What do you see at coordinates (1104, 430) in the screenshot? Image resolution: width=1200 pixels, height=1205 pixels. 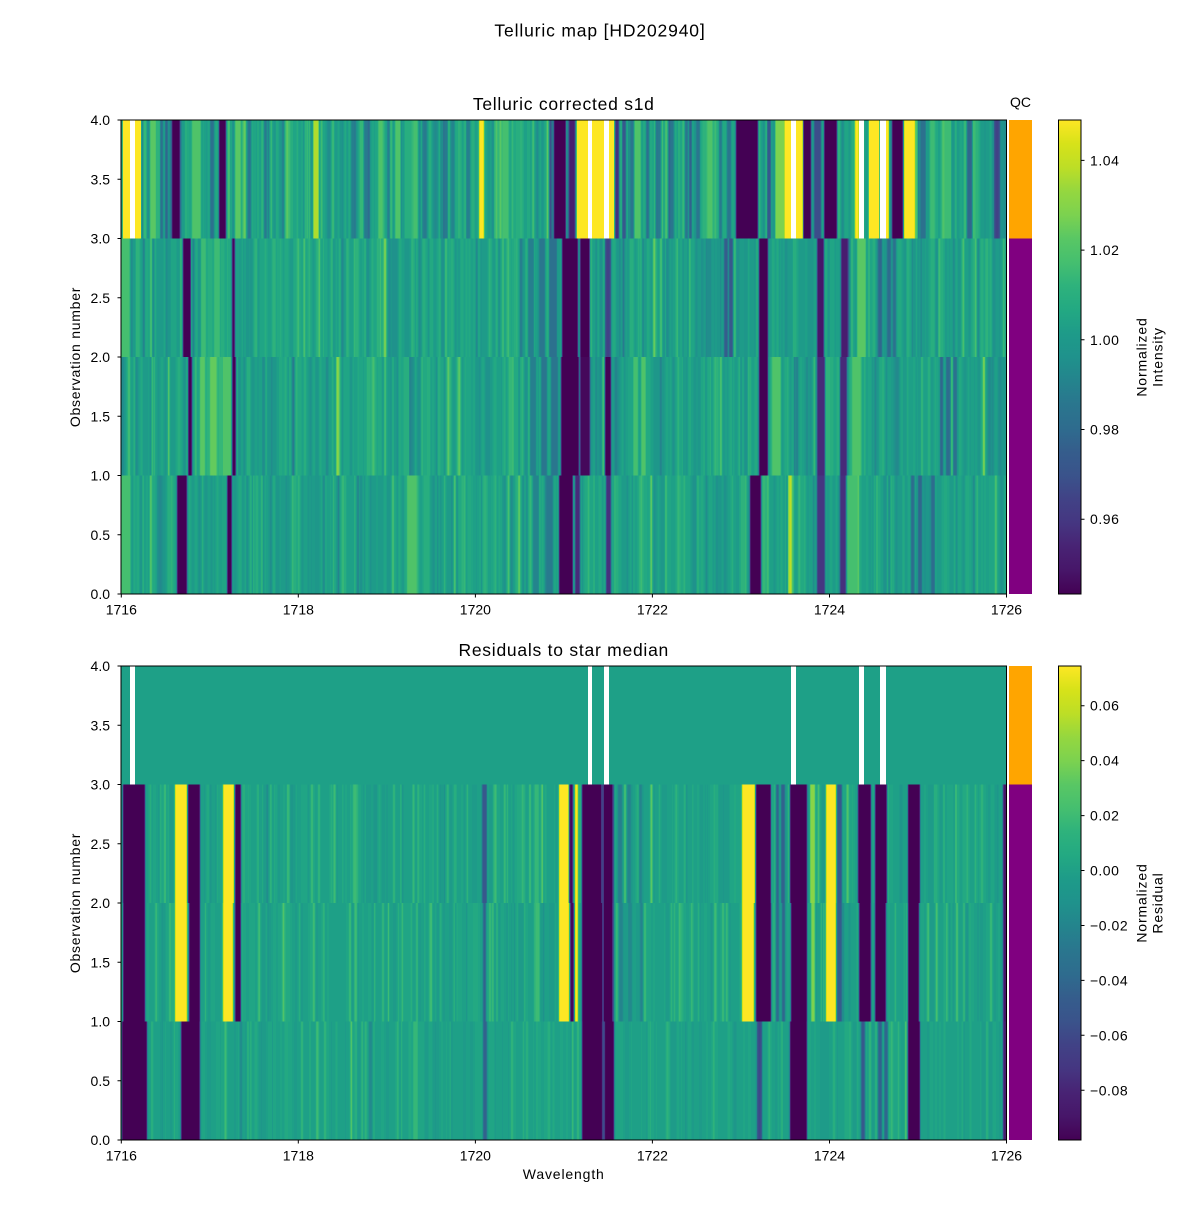 I see `svg-text: 0.98` at bounding box center [1104, 430].